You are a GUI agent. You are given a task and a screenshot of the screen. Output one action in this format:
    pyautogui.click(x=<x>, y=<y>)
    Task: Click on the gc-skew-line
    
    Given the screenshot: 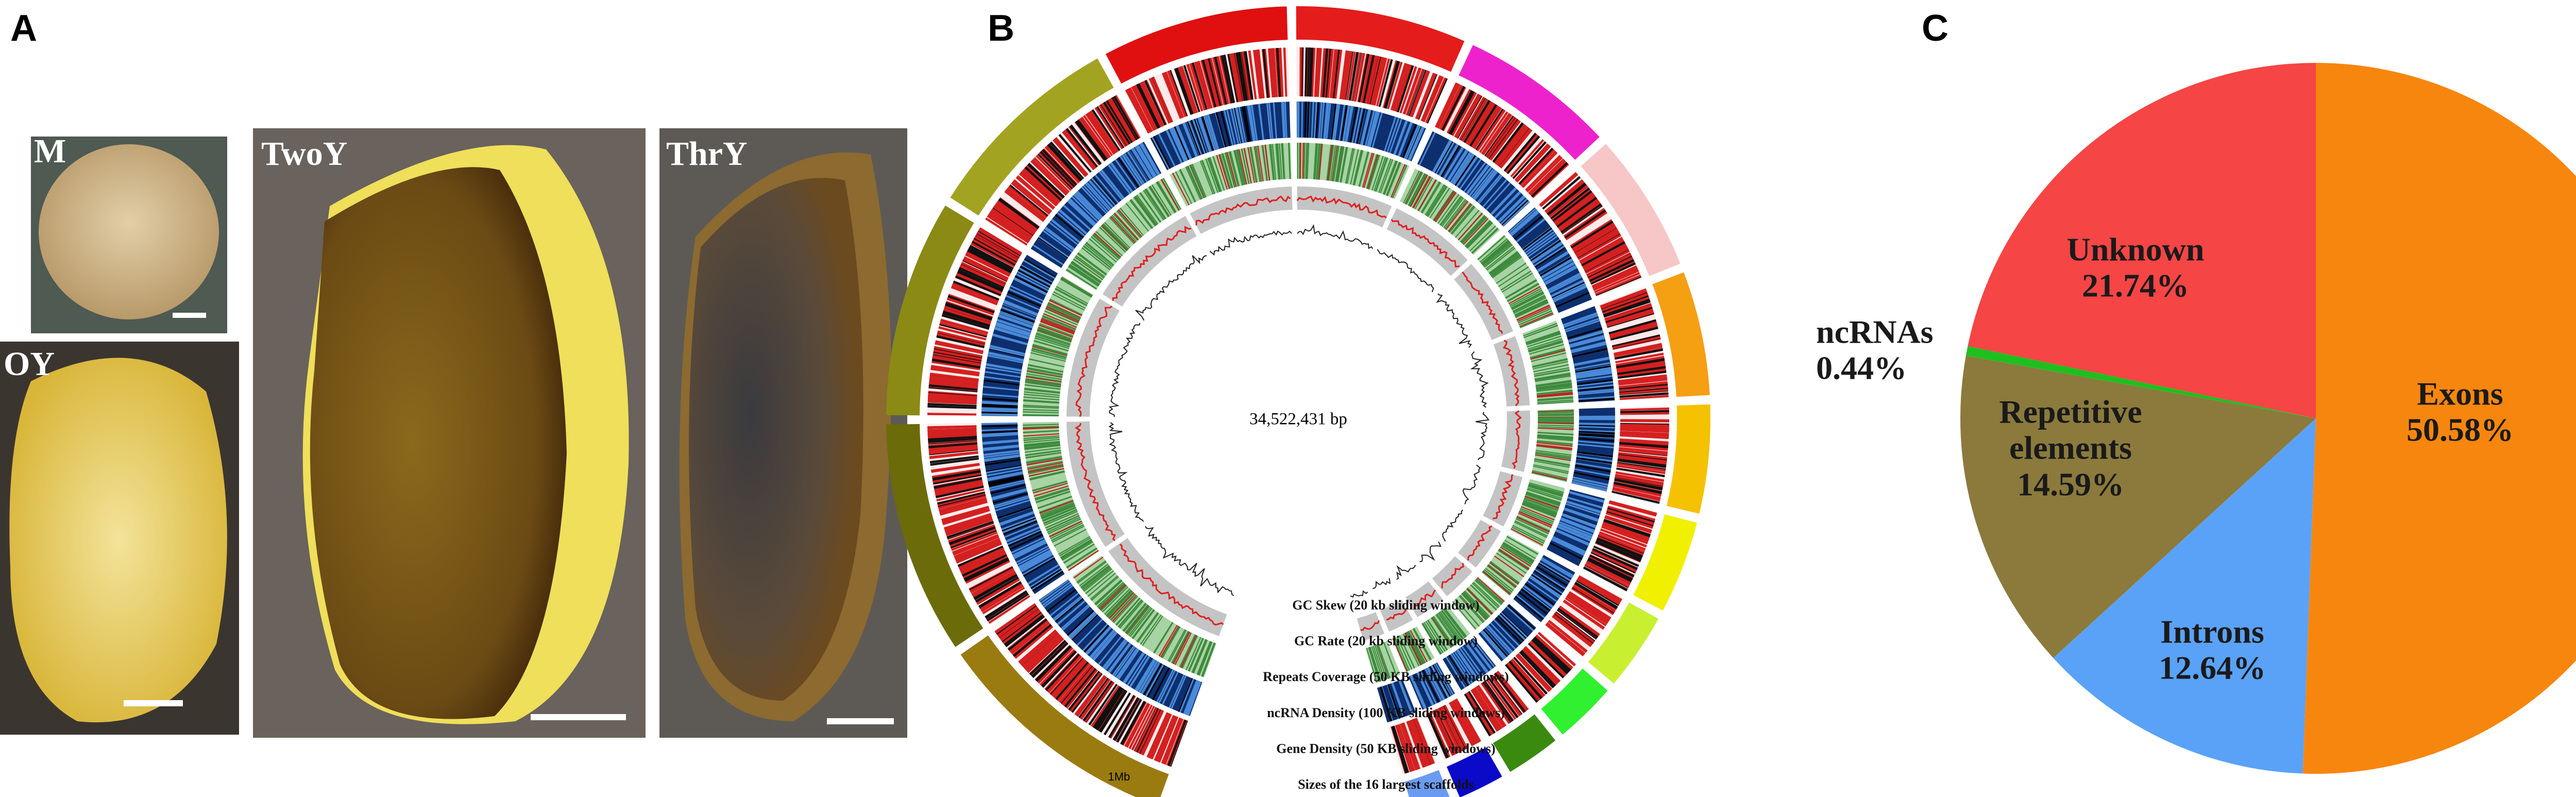 What is the action you would take?
    pyautogui.click(x=1125, y=370)
    